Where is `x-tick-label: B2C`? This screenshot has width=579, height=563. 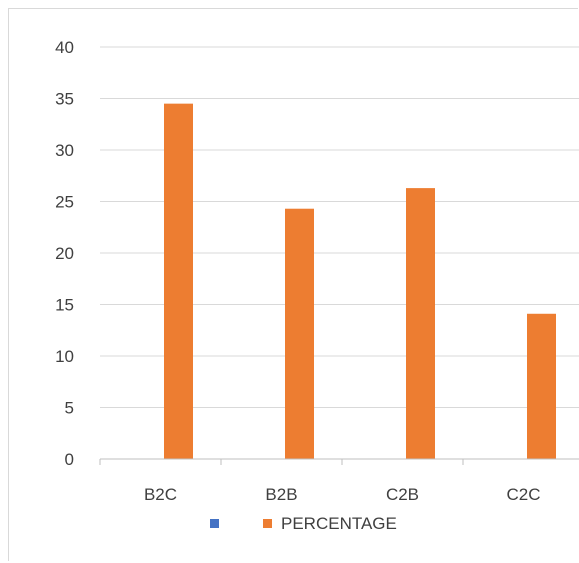 x-tick-label: B2C is located at coordinates (160, 494).